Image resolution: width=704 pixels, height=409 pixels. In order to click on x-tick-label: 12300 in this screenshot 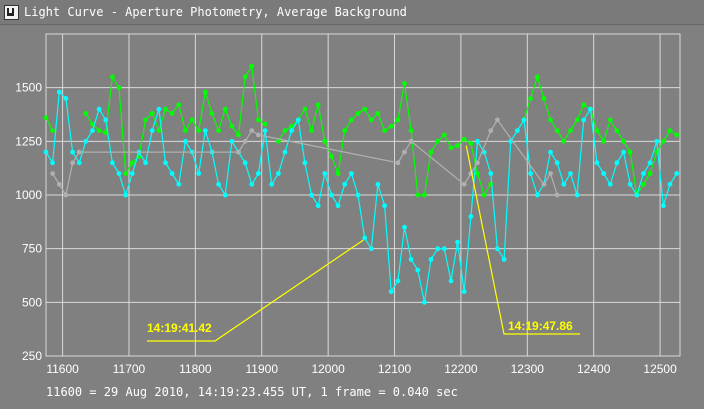, I will do `click(528, 369)`.